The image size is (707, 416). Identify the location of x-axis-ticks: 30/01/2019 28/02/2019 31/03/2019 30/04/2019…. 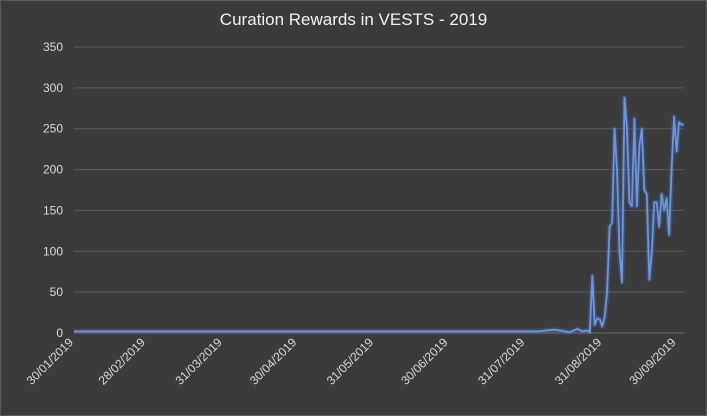
(351, 361).